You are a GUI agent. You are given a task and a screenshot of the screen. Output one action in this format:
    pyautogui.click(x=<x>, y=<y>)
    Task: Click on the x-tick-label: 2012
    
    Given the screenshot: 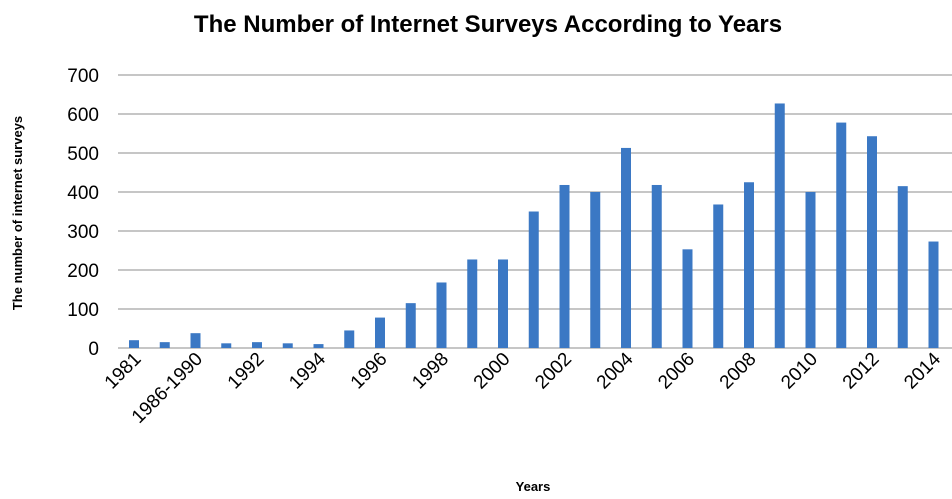 What is the action you would take?
    pyautogui.click(x=861, y=371)
    